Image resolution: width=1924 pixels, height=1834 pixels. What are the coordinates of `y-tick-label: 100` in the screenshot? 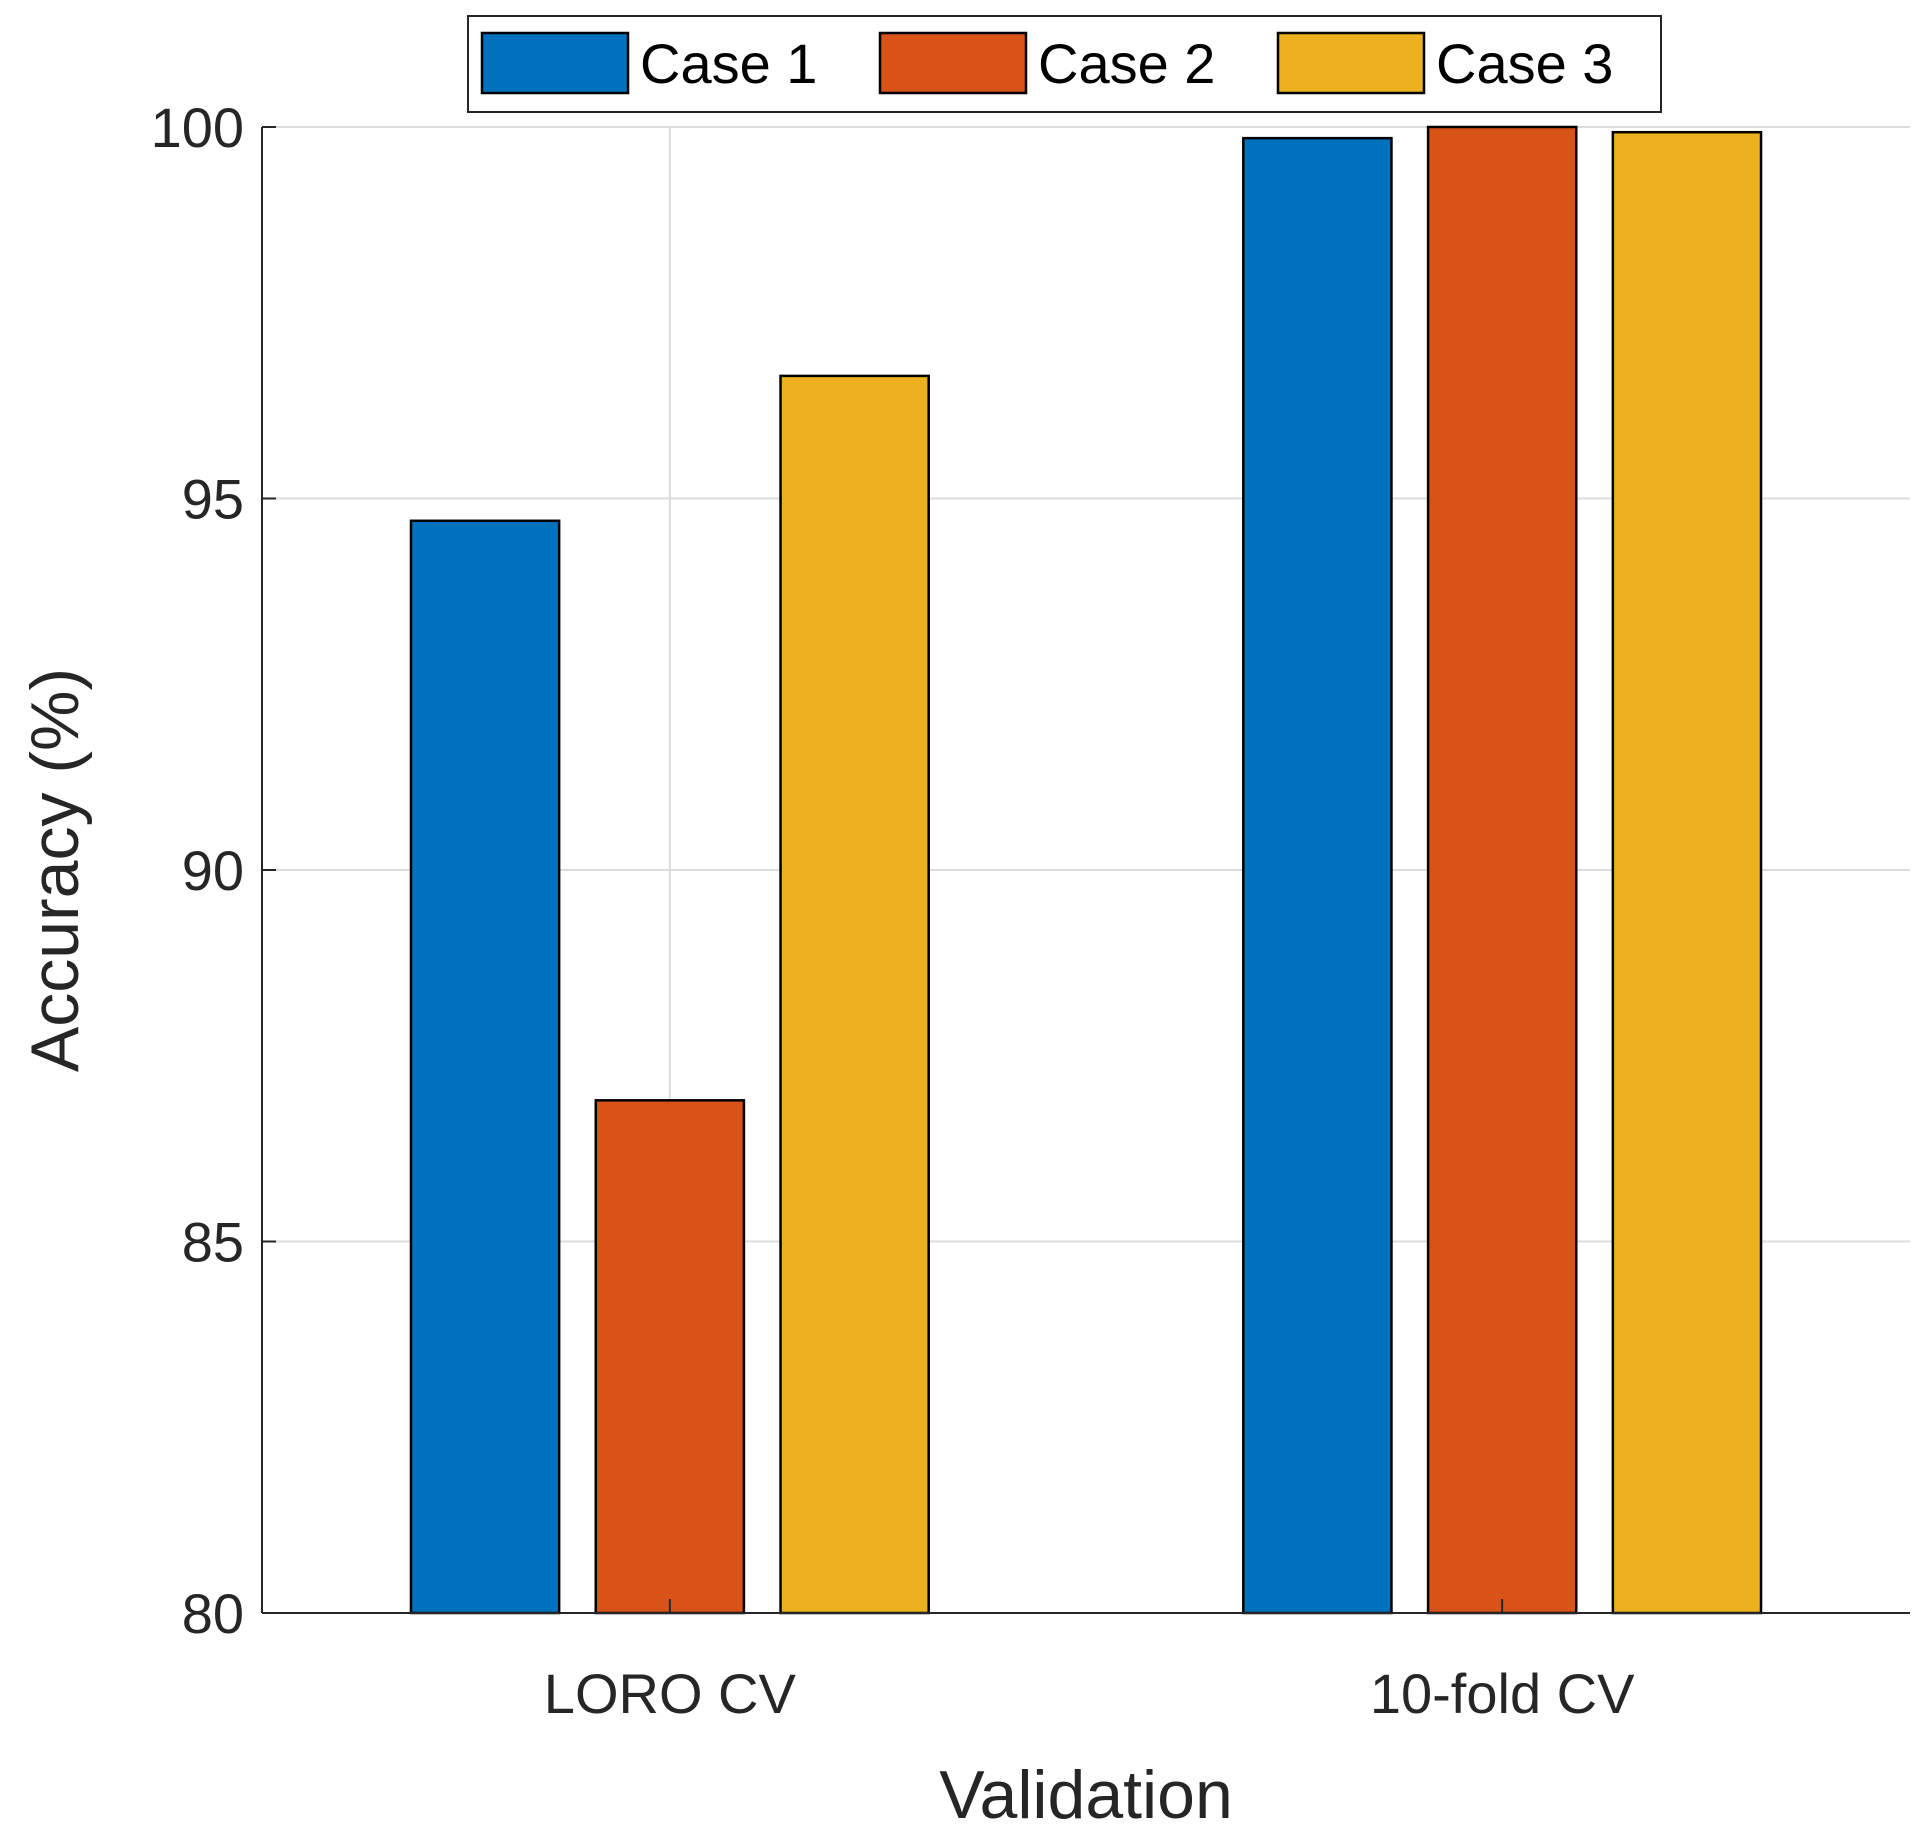 It's located at (197, 127).